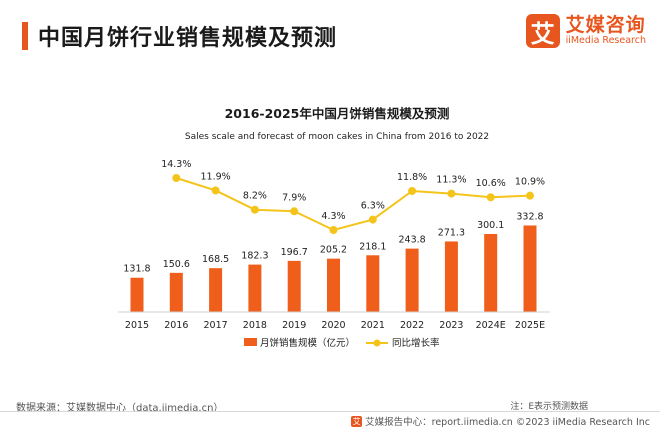 The width and height of the screenshot is (660, 429). I want to click on x-tick-label: 2022, so click(412, 325).